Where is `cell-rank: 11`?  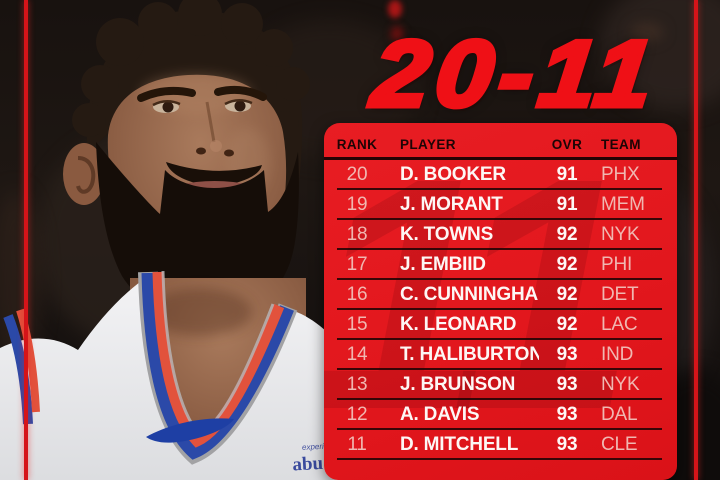 cell-rank: 11 is located at coordinates (357, 444).